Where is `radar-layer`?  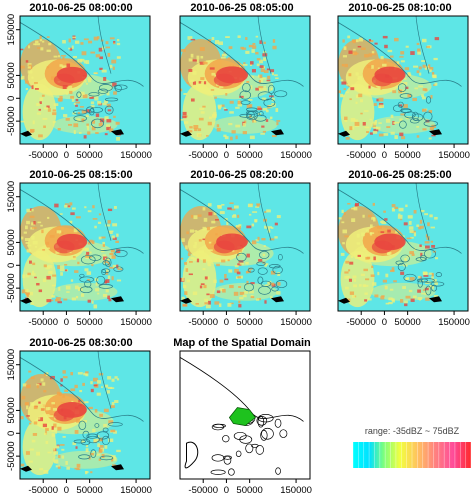
radar-layer is located at coordinates (402, 79).